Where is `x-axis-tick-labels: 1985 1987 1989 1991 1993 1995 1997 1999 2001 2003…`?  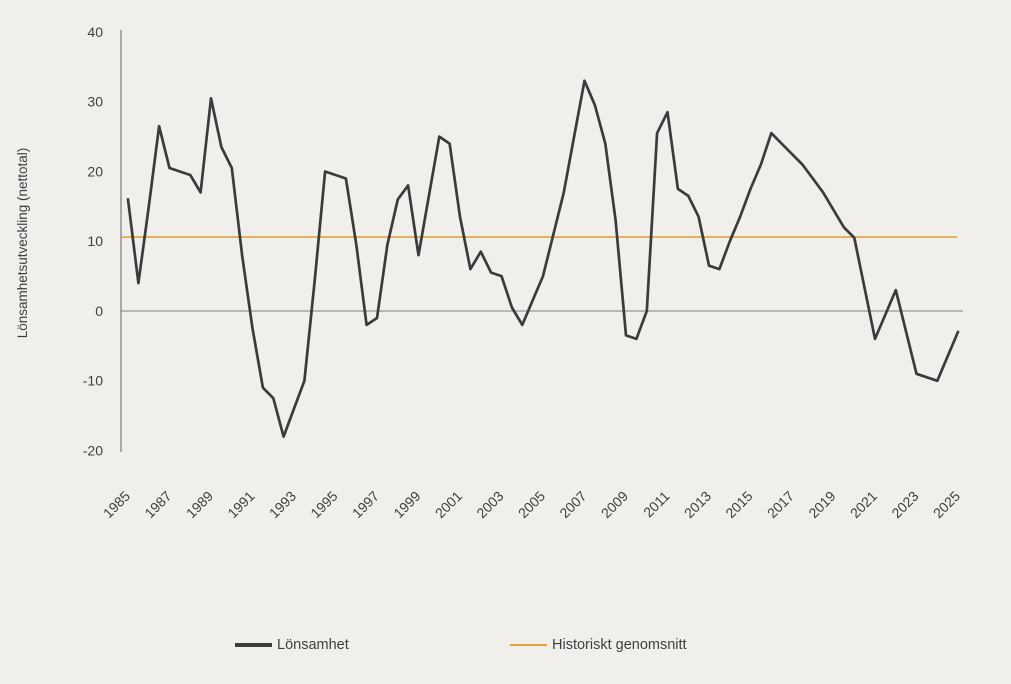 x-axis-tick-labels: 1985 1987 1989 1991 1993 1995 1997 1999 2001 2003… is located at coordinates (531, 504).